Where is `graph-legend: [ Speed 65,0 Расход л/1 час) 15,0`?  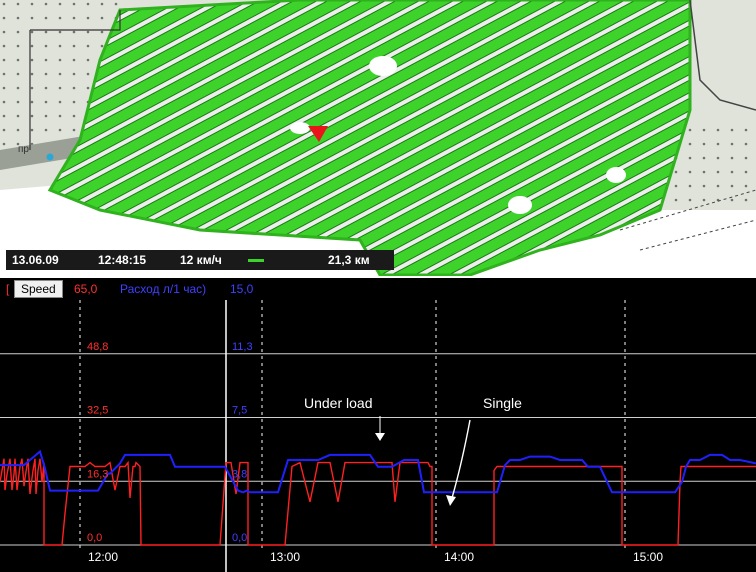 graph-legend: [ Speed 65,0 Расход л/1 час) 15,0 is located at coordinates (378, 289).